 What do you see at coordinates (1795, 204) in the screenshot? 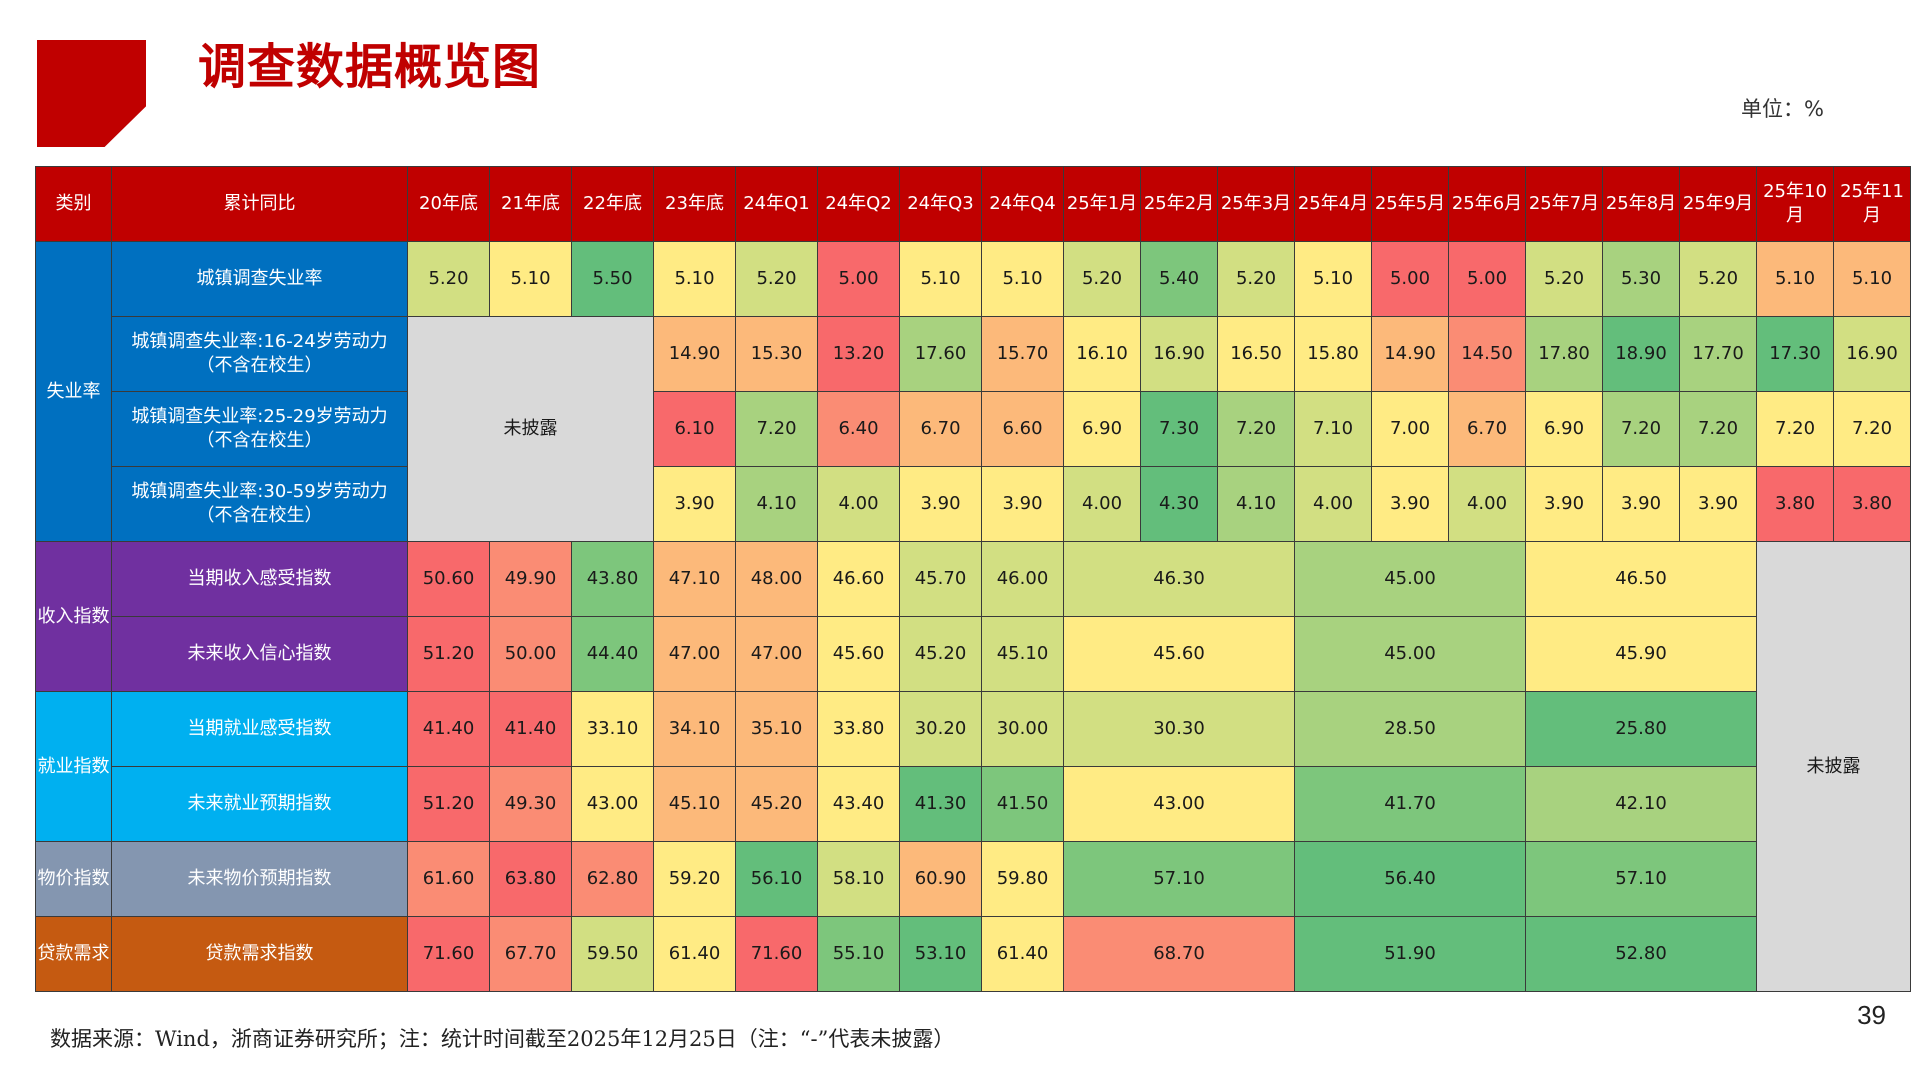
I see `column-header: 25年10月` at bounding box center [1795, 204].